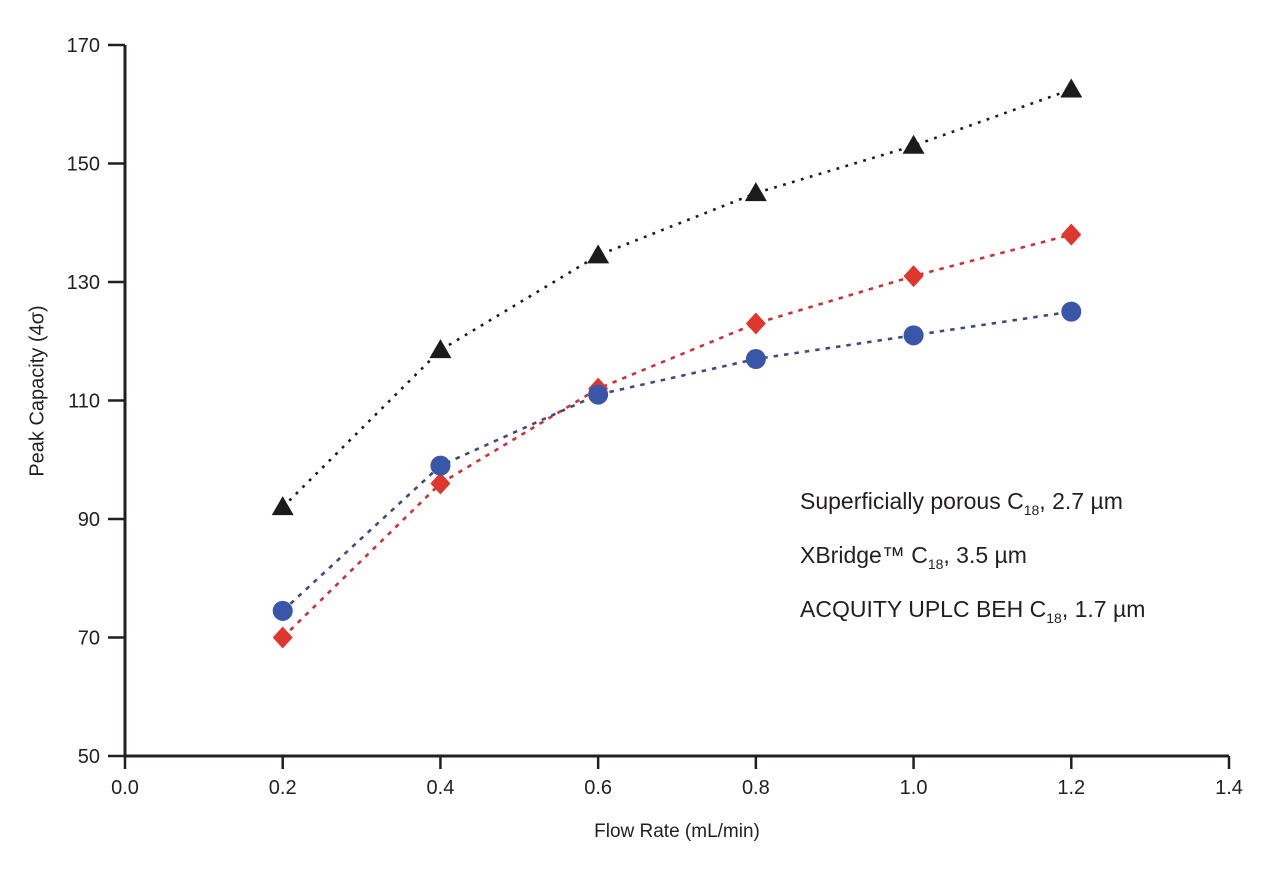 The width and height of the screenshot is (1280, 871). I want to click on y-tick-label: 170, so click(83, 46).